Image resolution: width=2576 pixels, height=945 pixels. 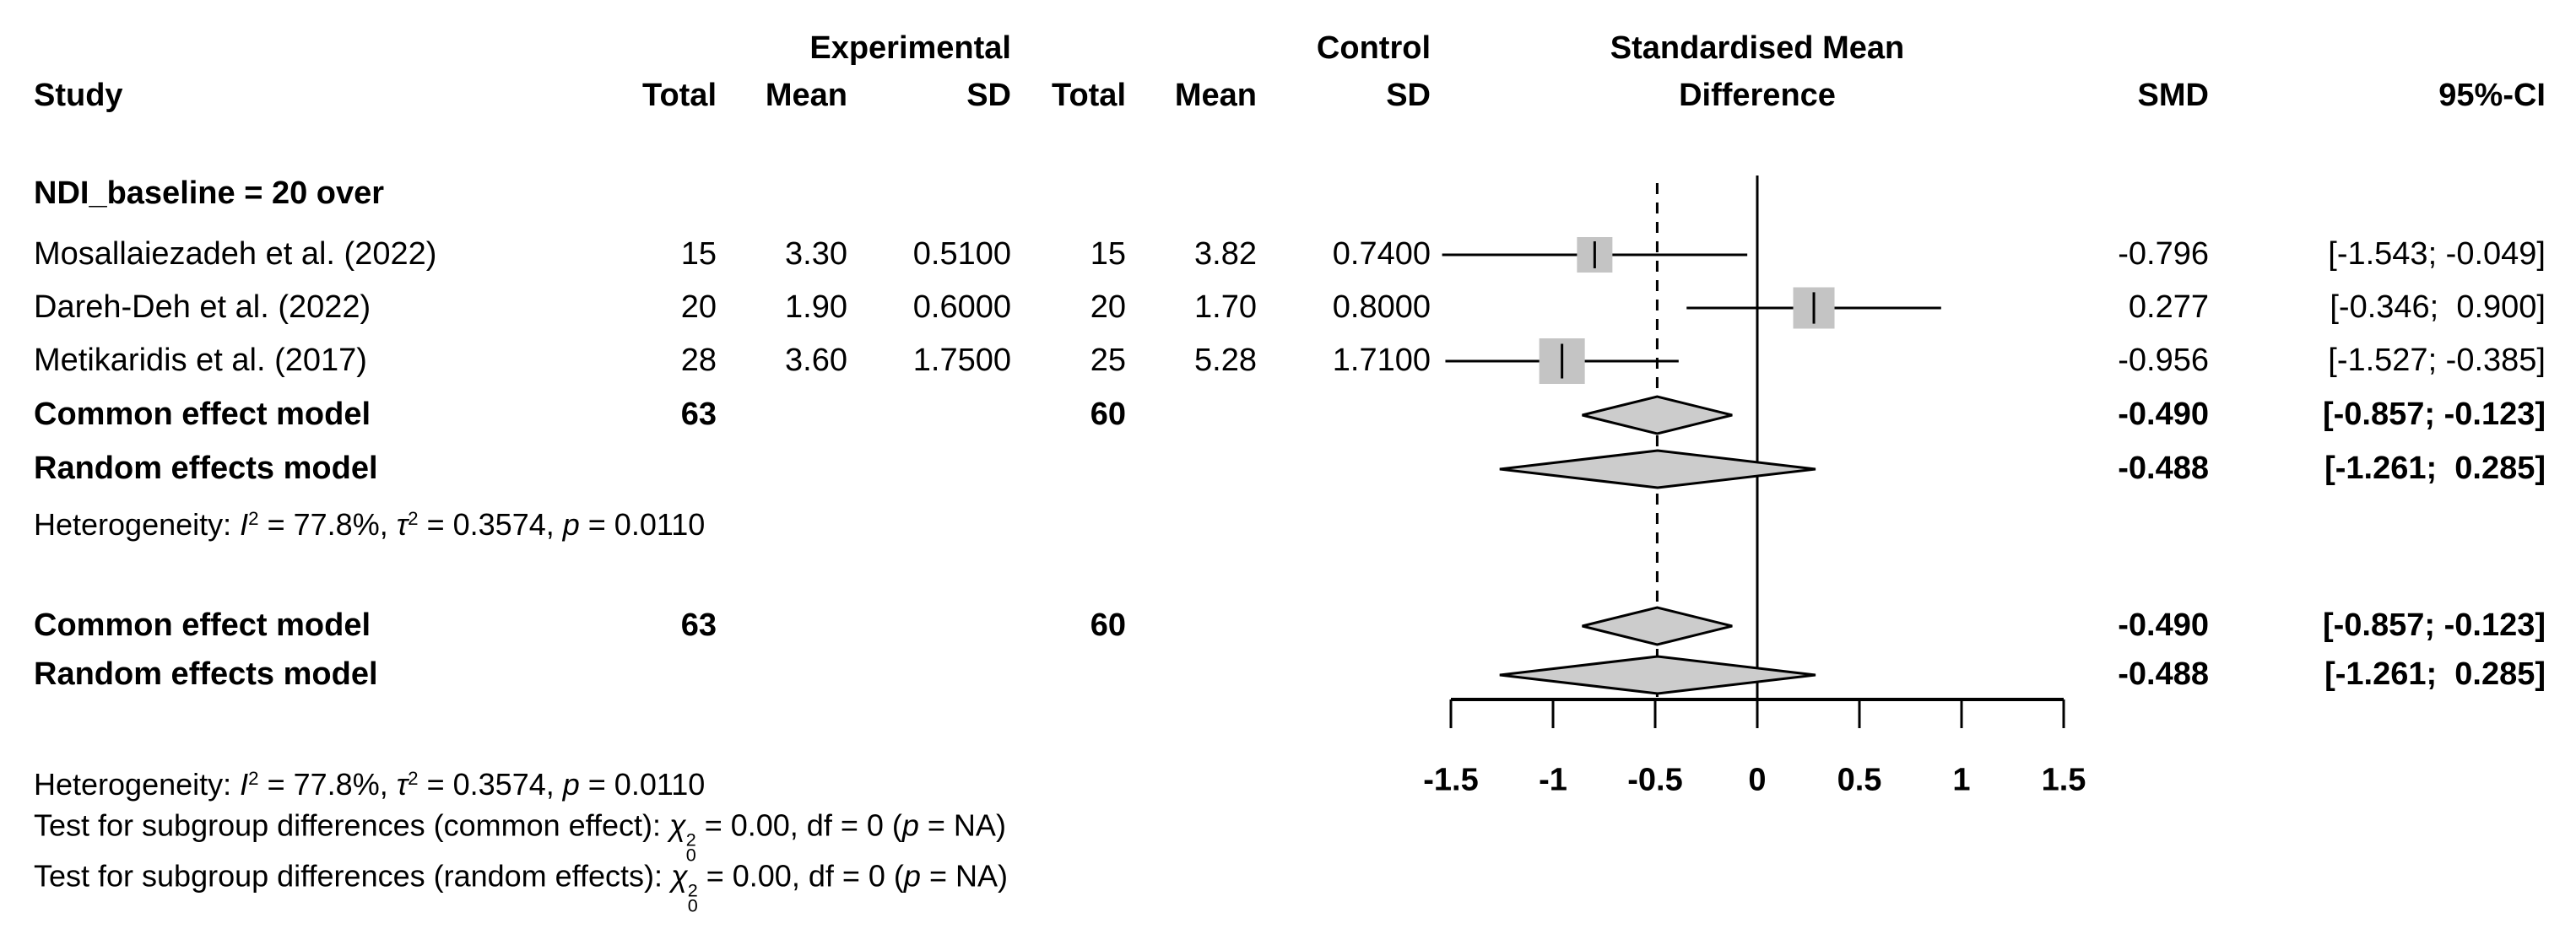 I want to click on axis-tick-label: 0.5, so click(x=1859, y=780).